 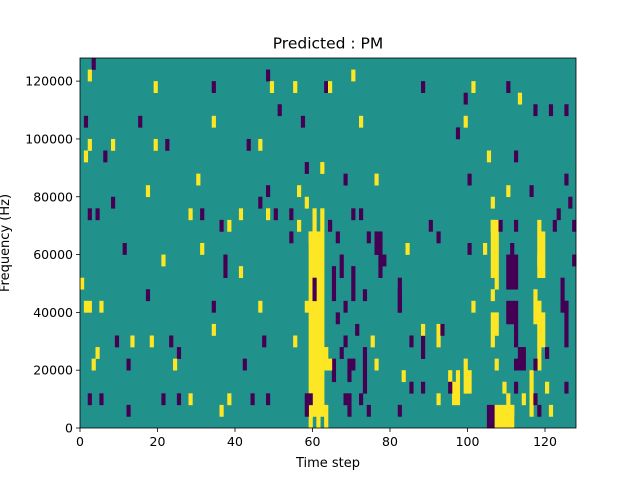 What do you see at coordinates (53, 312) in the screenshot?
I see `y-tick-label: 40000` at bounding box center [53, 312].